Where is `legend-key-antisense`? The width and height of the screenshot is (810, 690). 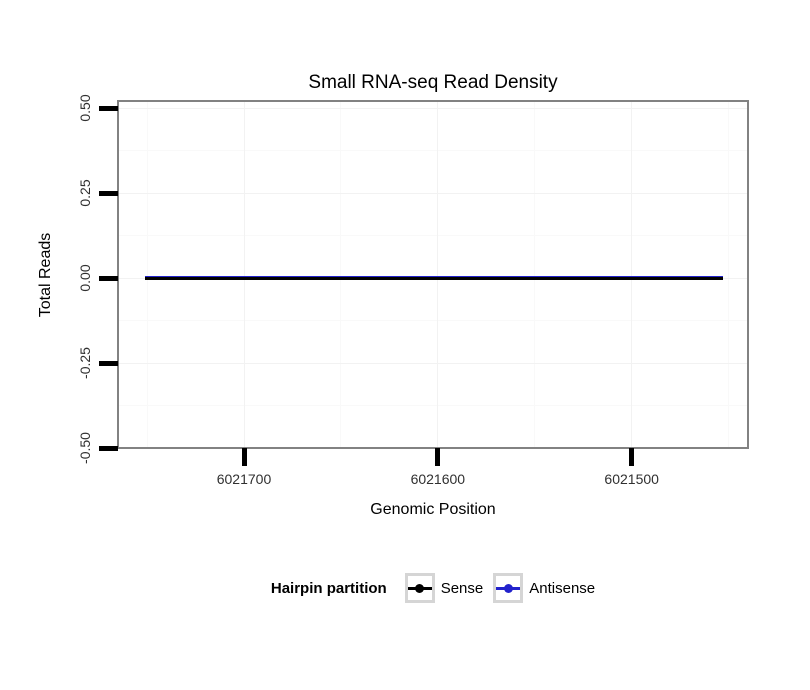 legend-key-antisense is located at coordinates (508, 588).